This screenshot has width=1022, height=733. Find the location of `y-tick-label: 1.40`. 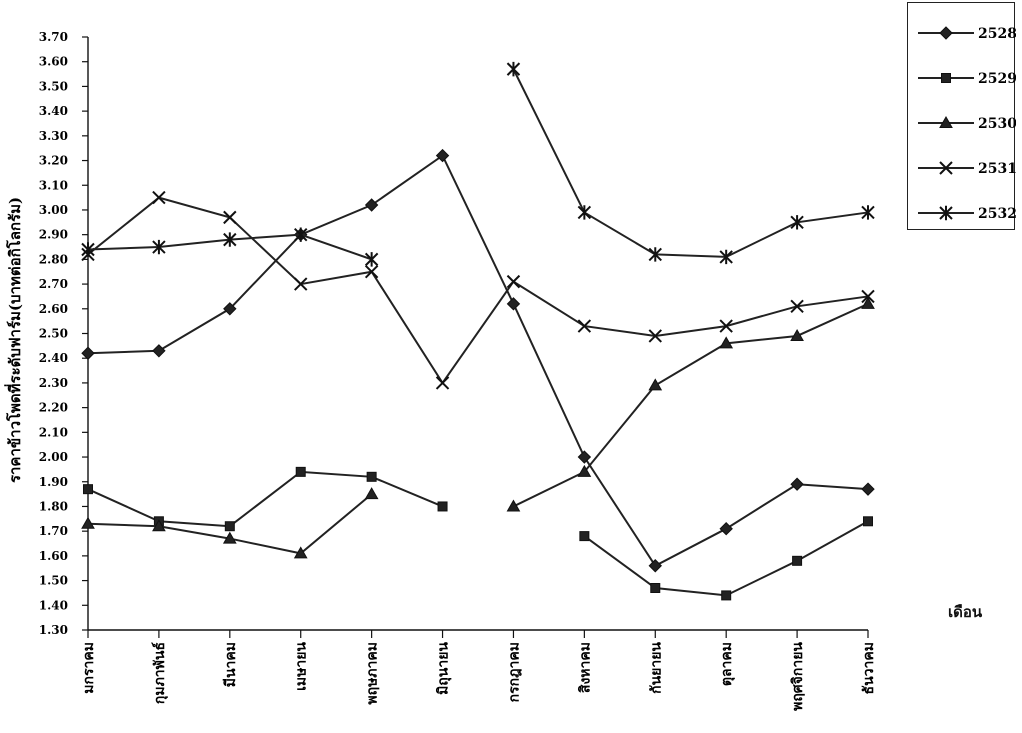

y-tick-label: 1.40 is located at coordinates (53, 605).